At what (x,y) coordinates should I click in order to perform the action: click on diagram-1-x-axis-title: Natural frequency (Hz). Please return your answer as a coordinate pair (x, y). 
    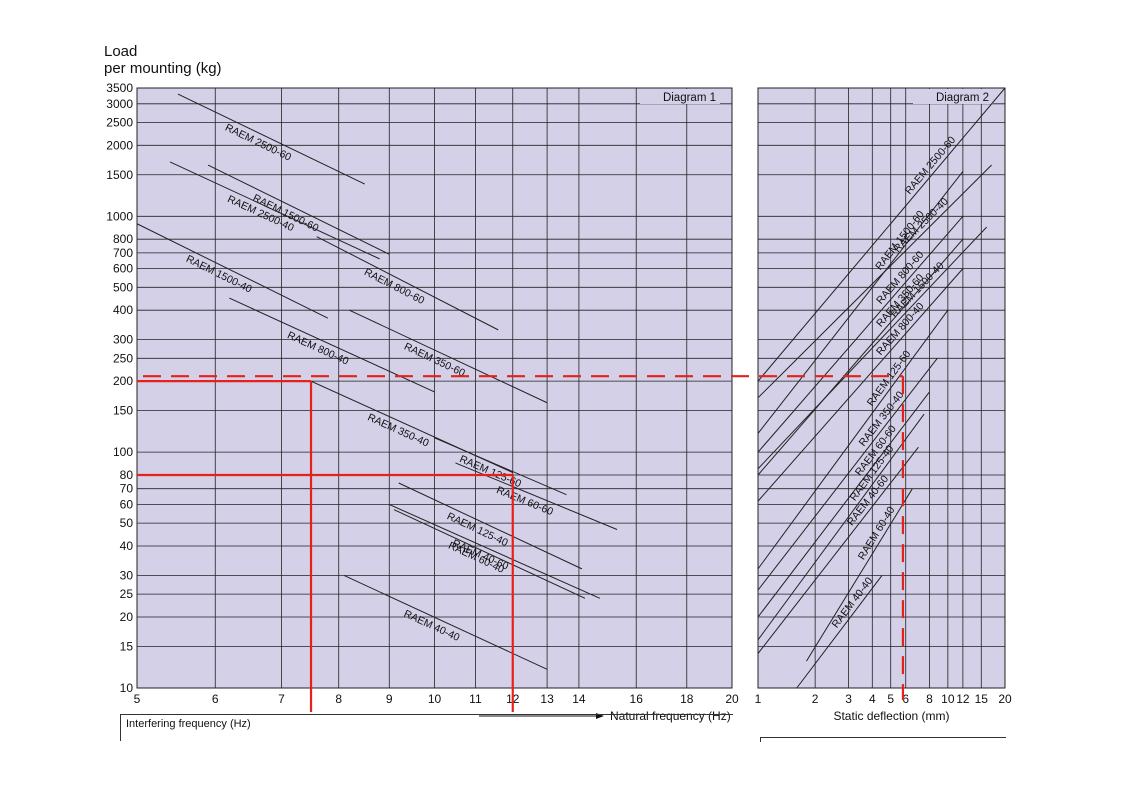
    Looking at the image, I should click on (670, 716).